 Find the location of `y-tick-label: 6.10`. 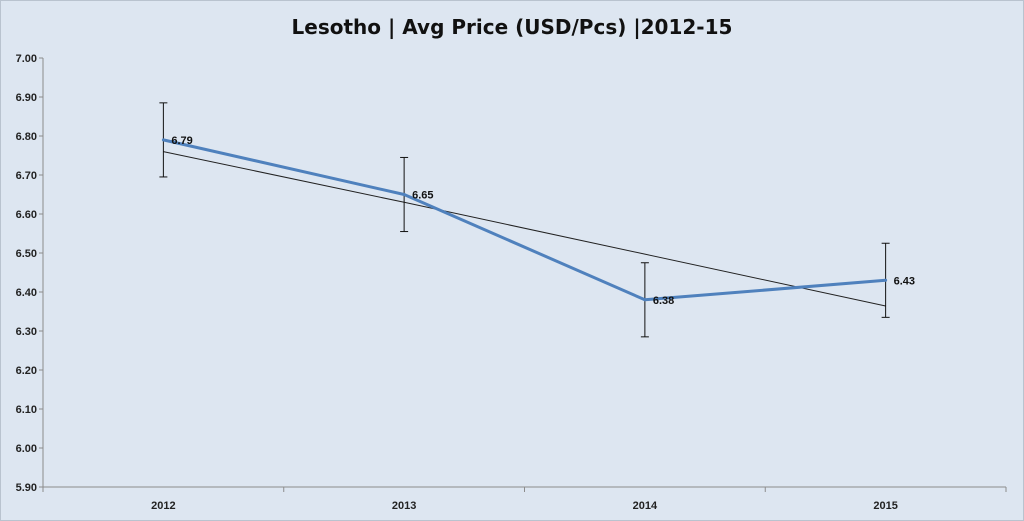

y-tick-label: 6.10 is located at coordinates (26, 410).